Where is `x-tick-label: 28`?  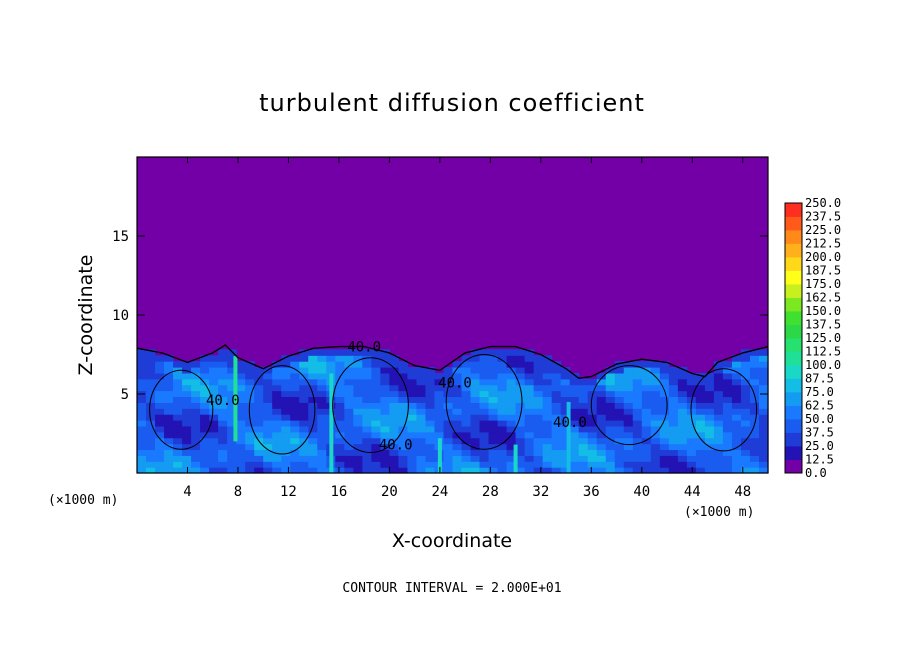
x-tick-label: 28 is located at coordinates (490, 492).